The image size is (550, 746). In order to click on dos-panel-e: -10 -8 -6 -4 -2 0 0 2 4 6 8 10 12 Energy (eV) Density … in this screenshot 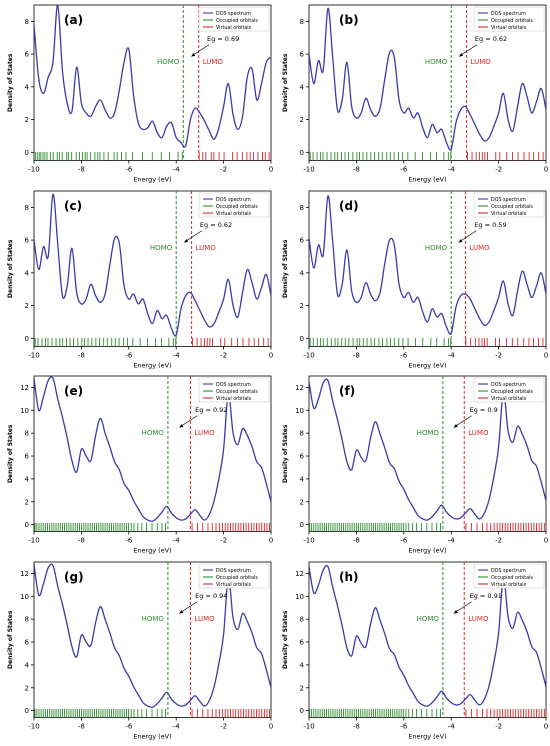, I will do `click(137, 464)`.